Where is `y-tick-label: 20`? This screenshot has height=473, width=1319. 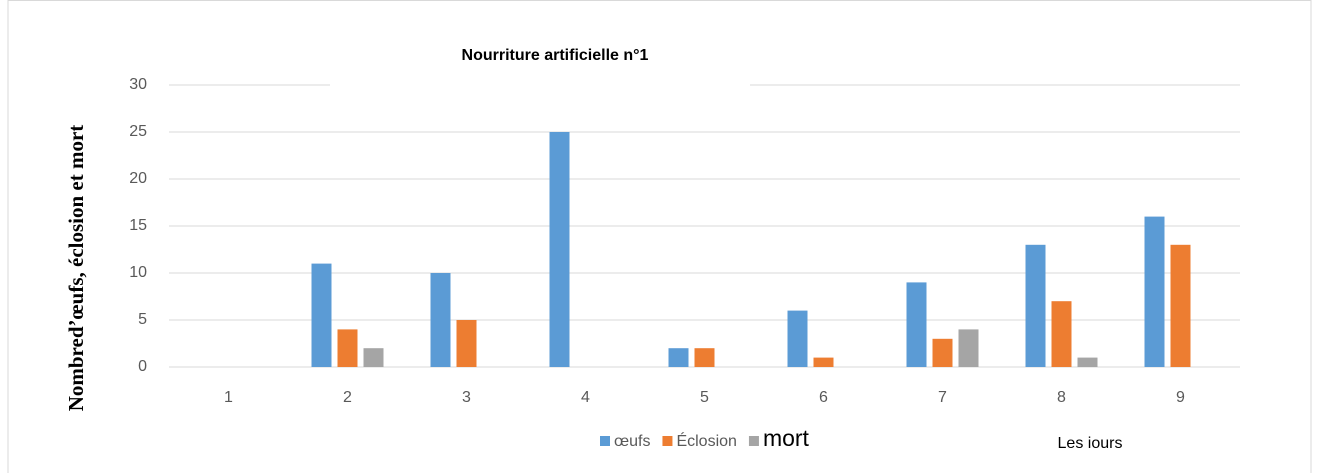 y-tick-label: 20 is located at coordinates (138, 178).